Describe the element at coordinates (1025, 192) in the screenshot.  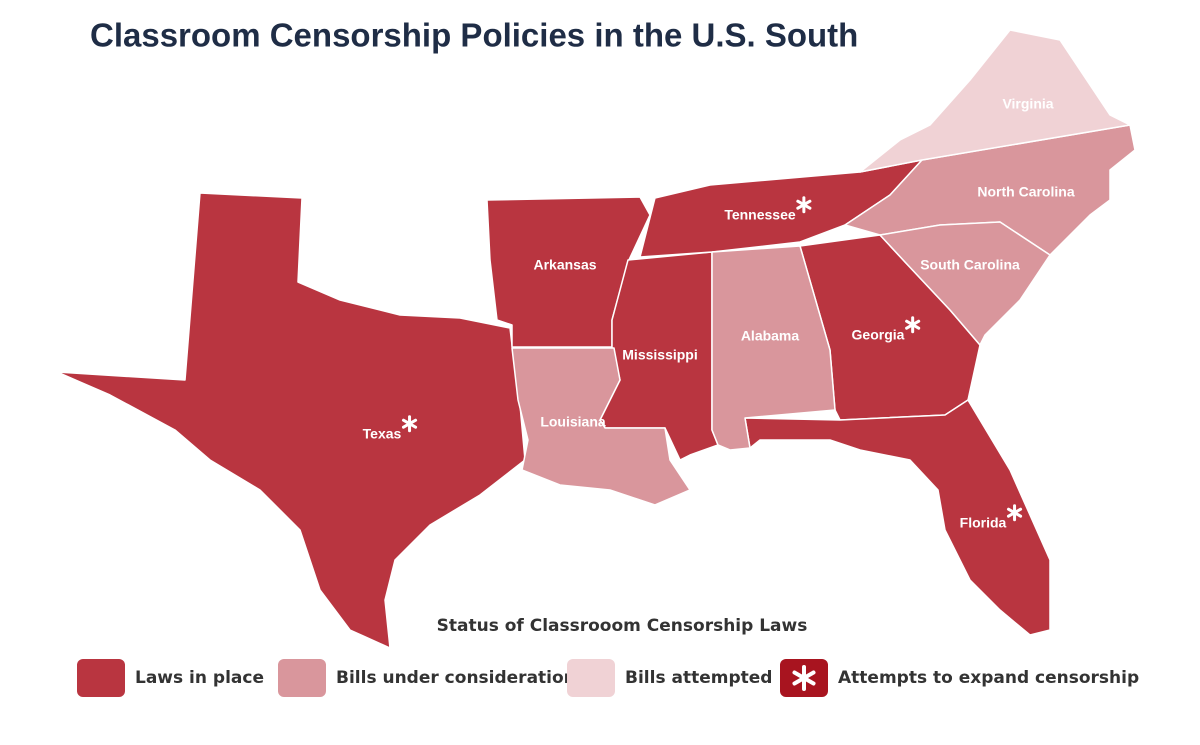
I see `state-label: North Carolina` at that location.